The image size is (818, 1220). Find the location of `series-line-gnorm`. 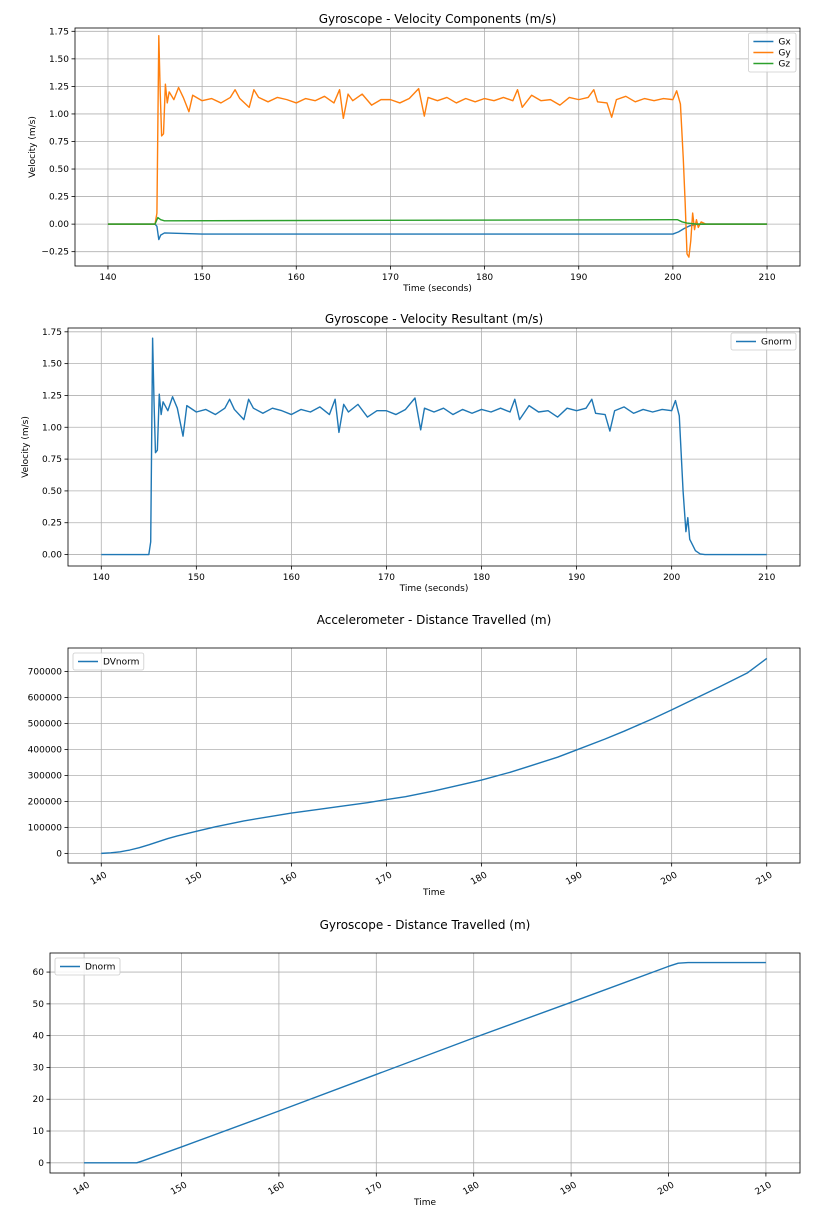

series-line-gnorm is located at coordinates (434, 446).